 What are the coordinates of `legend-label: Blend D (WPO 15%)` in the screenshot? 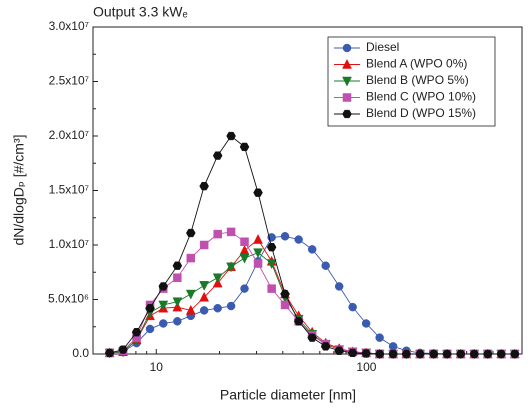 It's located at (421, 113).